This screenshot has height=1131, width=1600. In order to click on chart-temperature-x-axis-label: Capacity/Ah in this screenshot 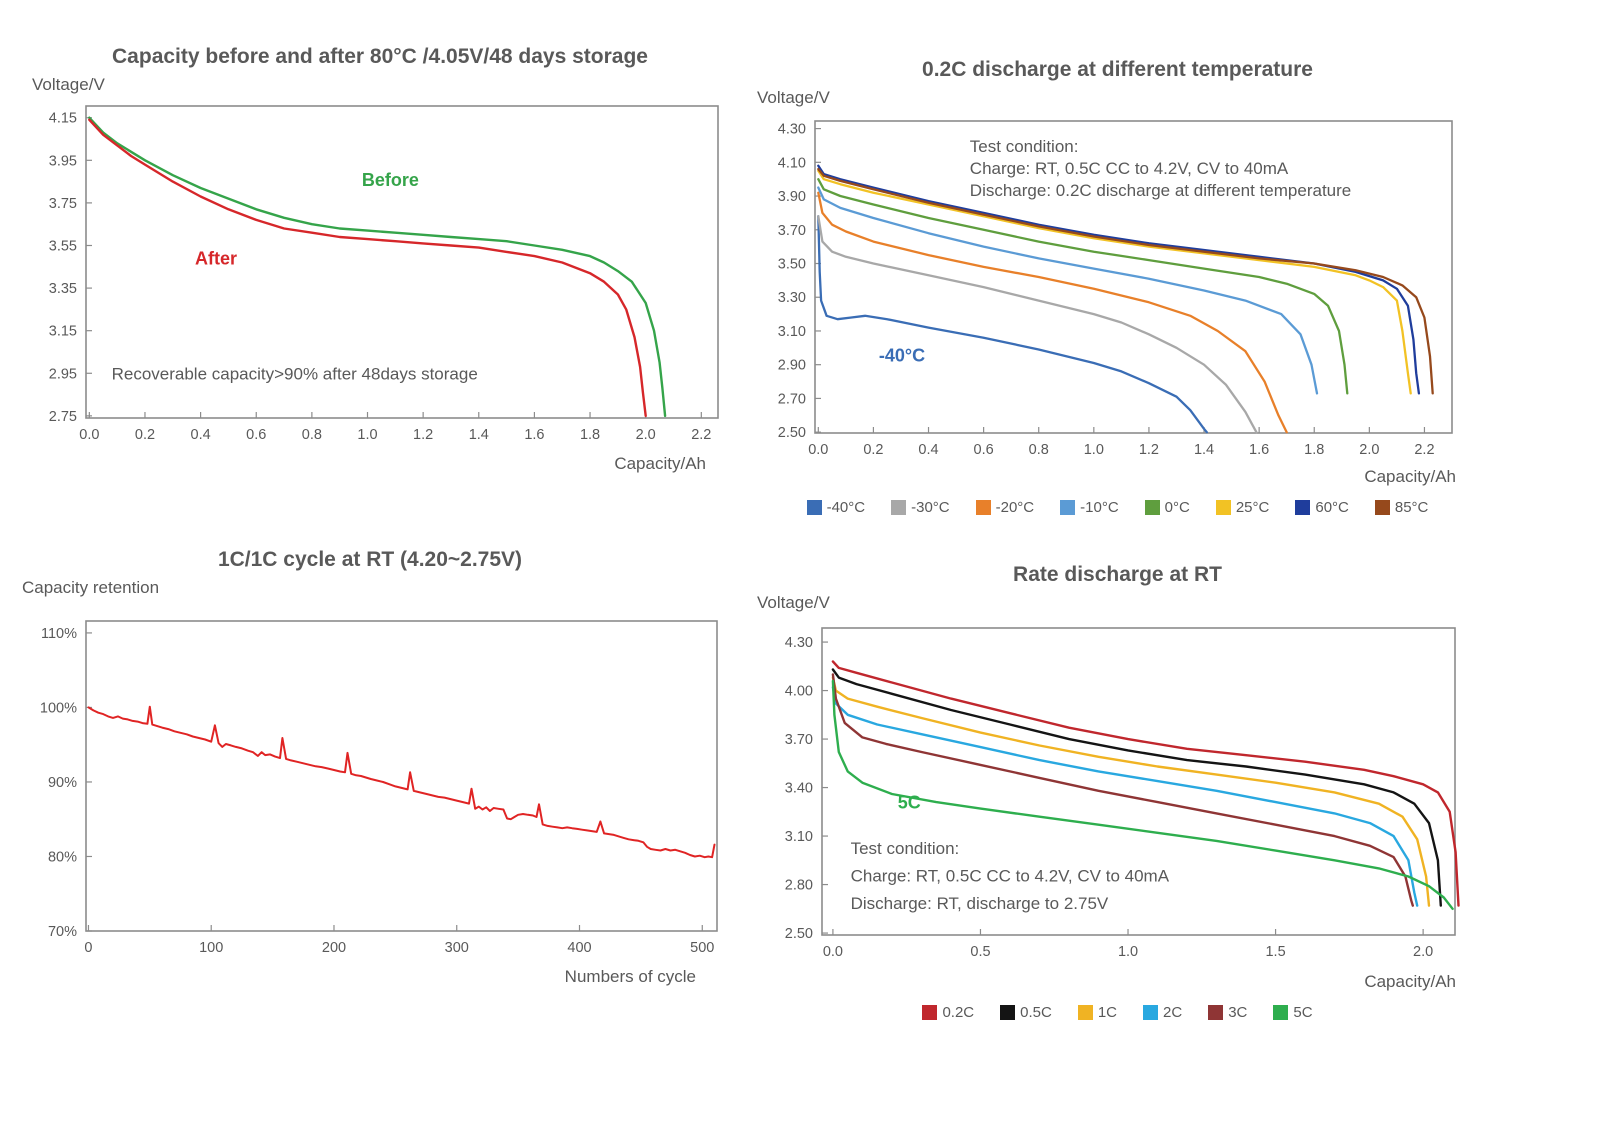, I will do `click(1410, 476)`.